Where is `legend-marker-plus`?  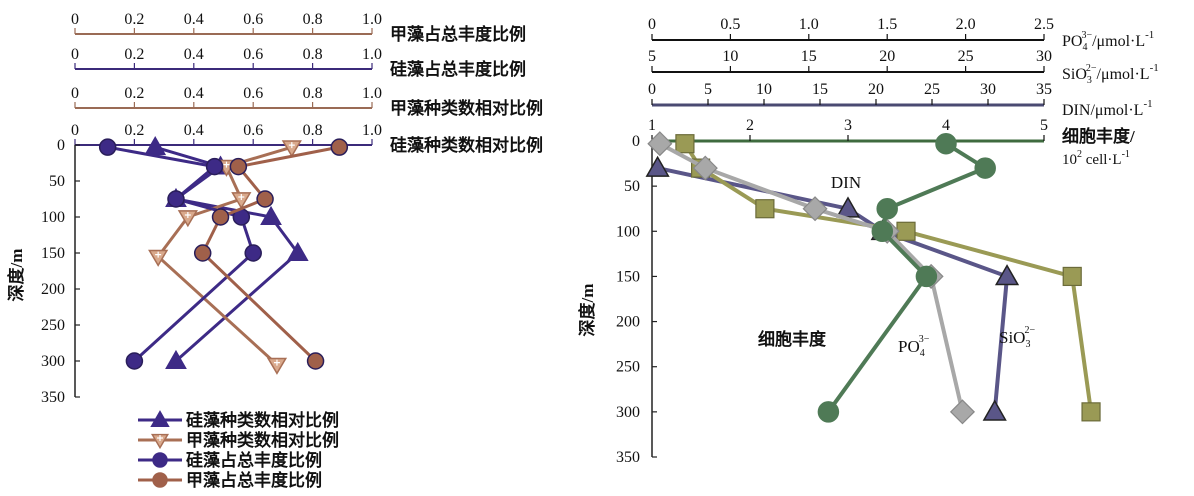
legend-marker-plus is located at coordinates (160, 438).